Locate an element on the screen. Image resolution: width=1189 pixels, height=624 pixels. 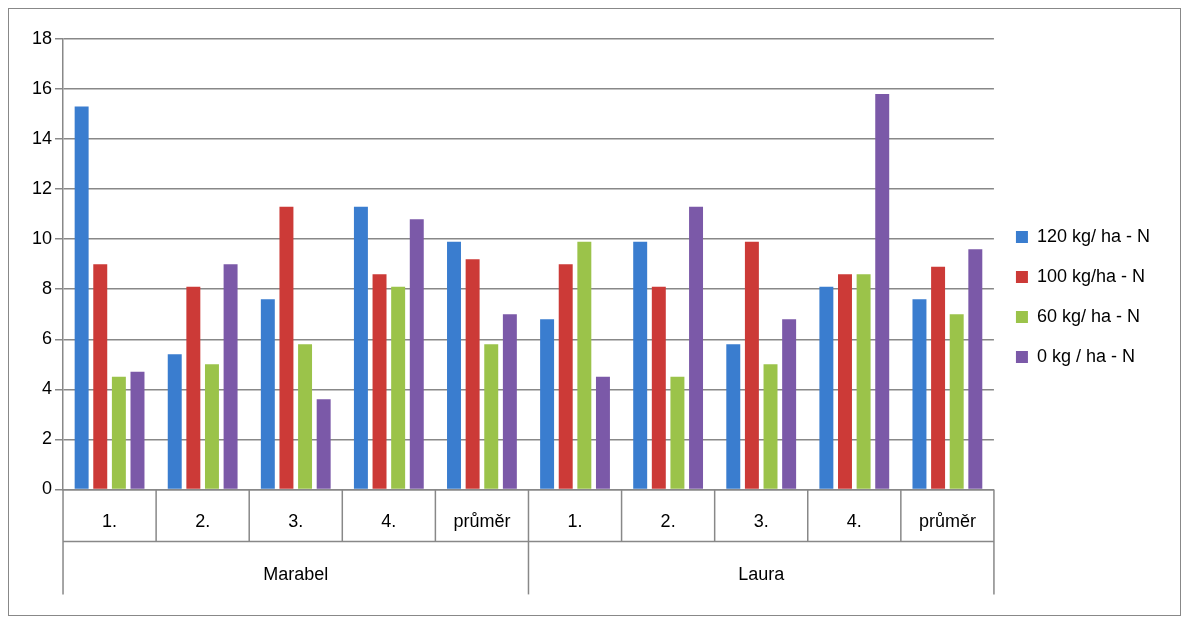
y-tick-label: 14 is located at coordinates (42, 138).